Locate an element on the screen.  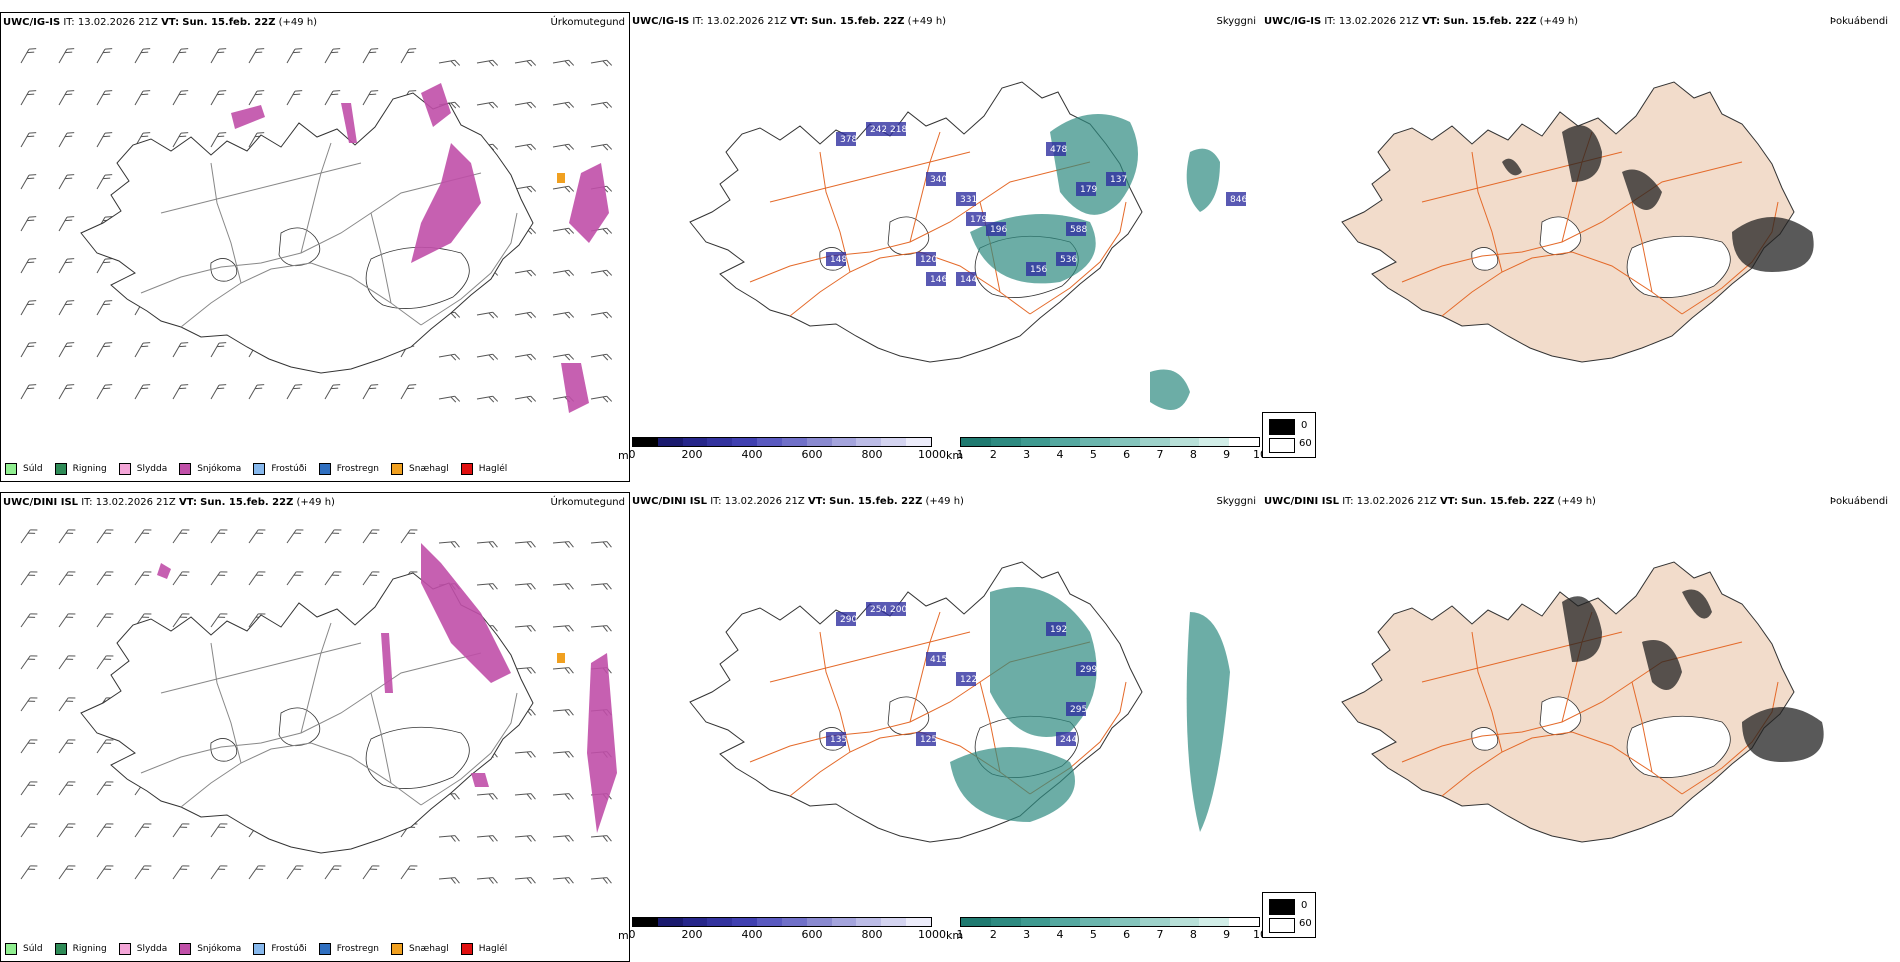
legend-swatch is located at coordinates (466, 949).